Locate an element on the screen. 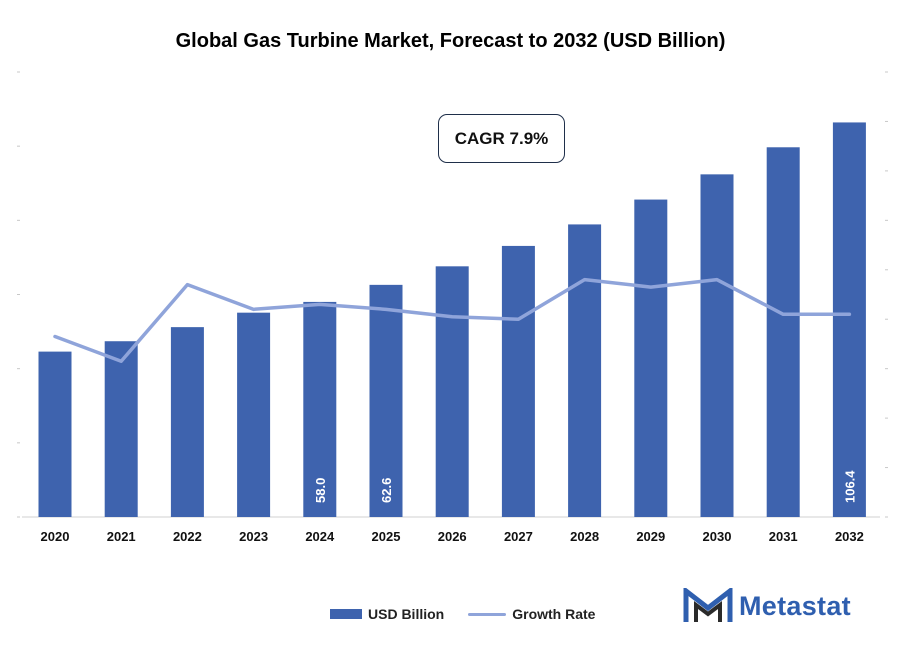 This screenshot has height=651, width=901. bar-data-label: 58.0 is located at coordinates (320, 490).